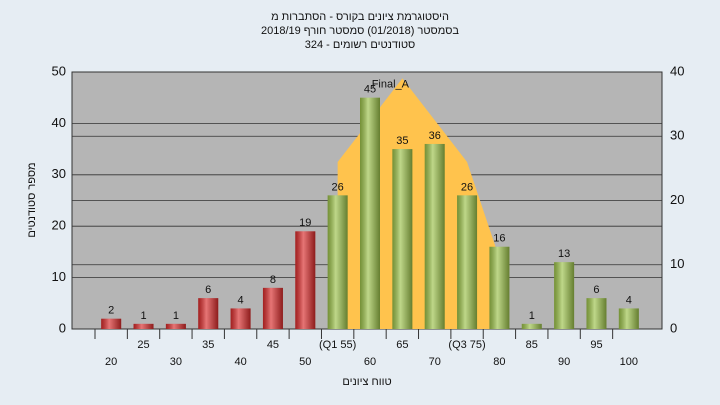 This screenshot has width=720, height=405. Describe the element at coordinates (677, 135) in the screenshot. I see `y2-tick-label: 30` at that location.